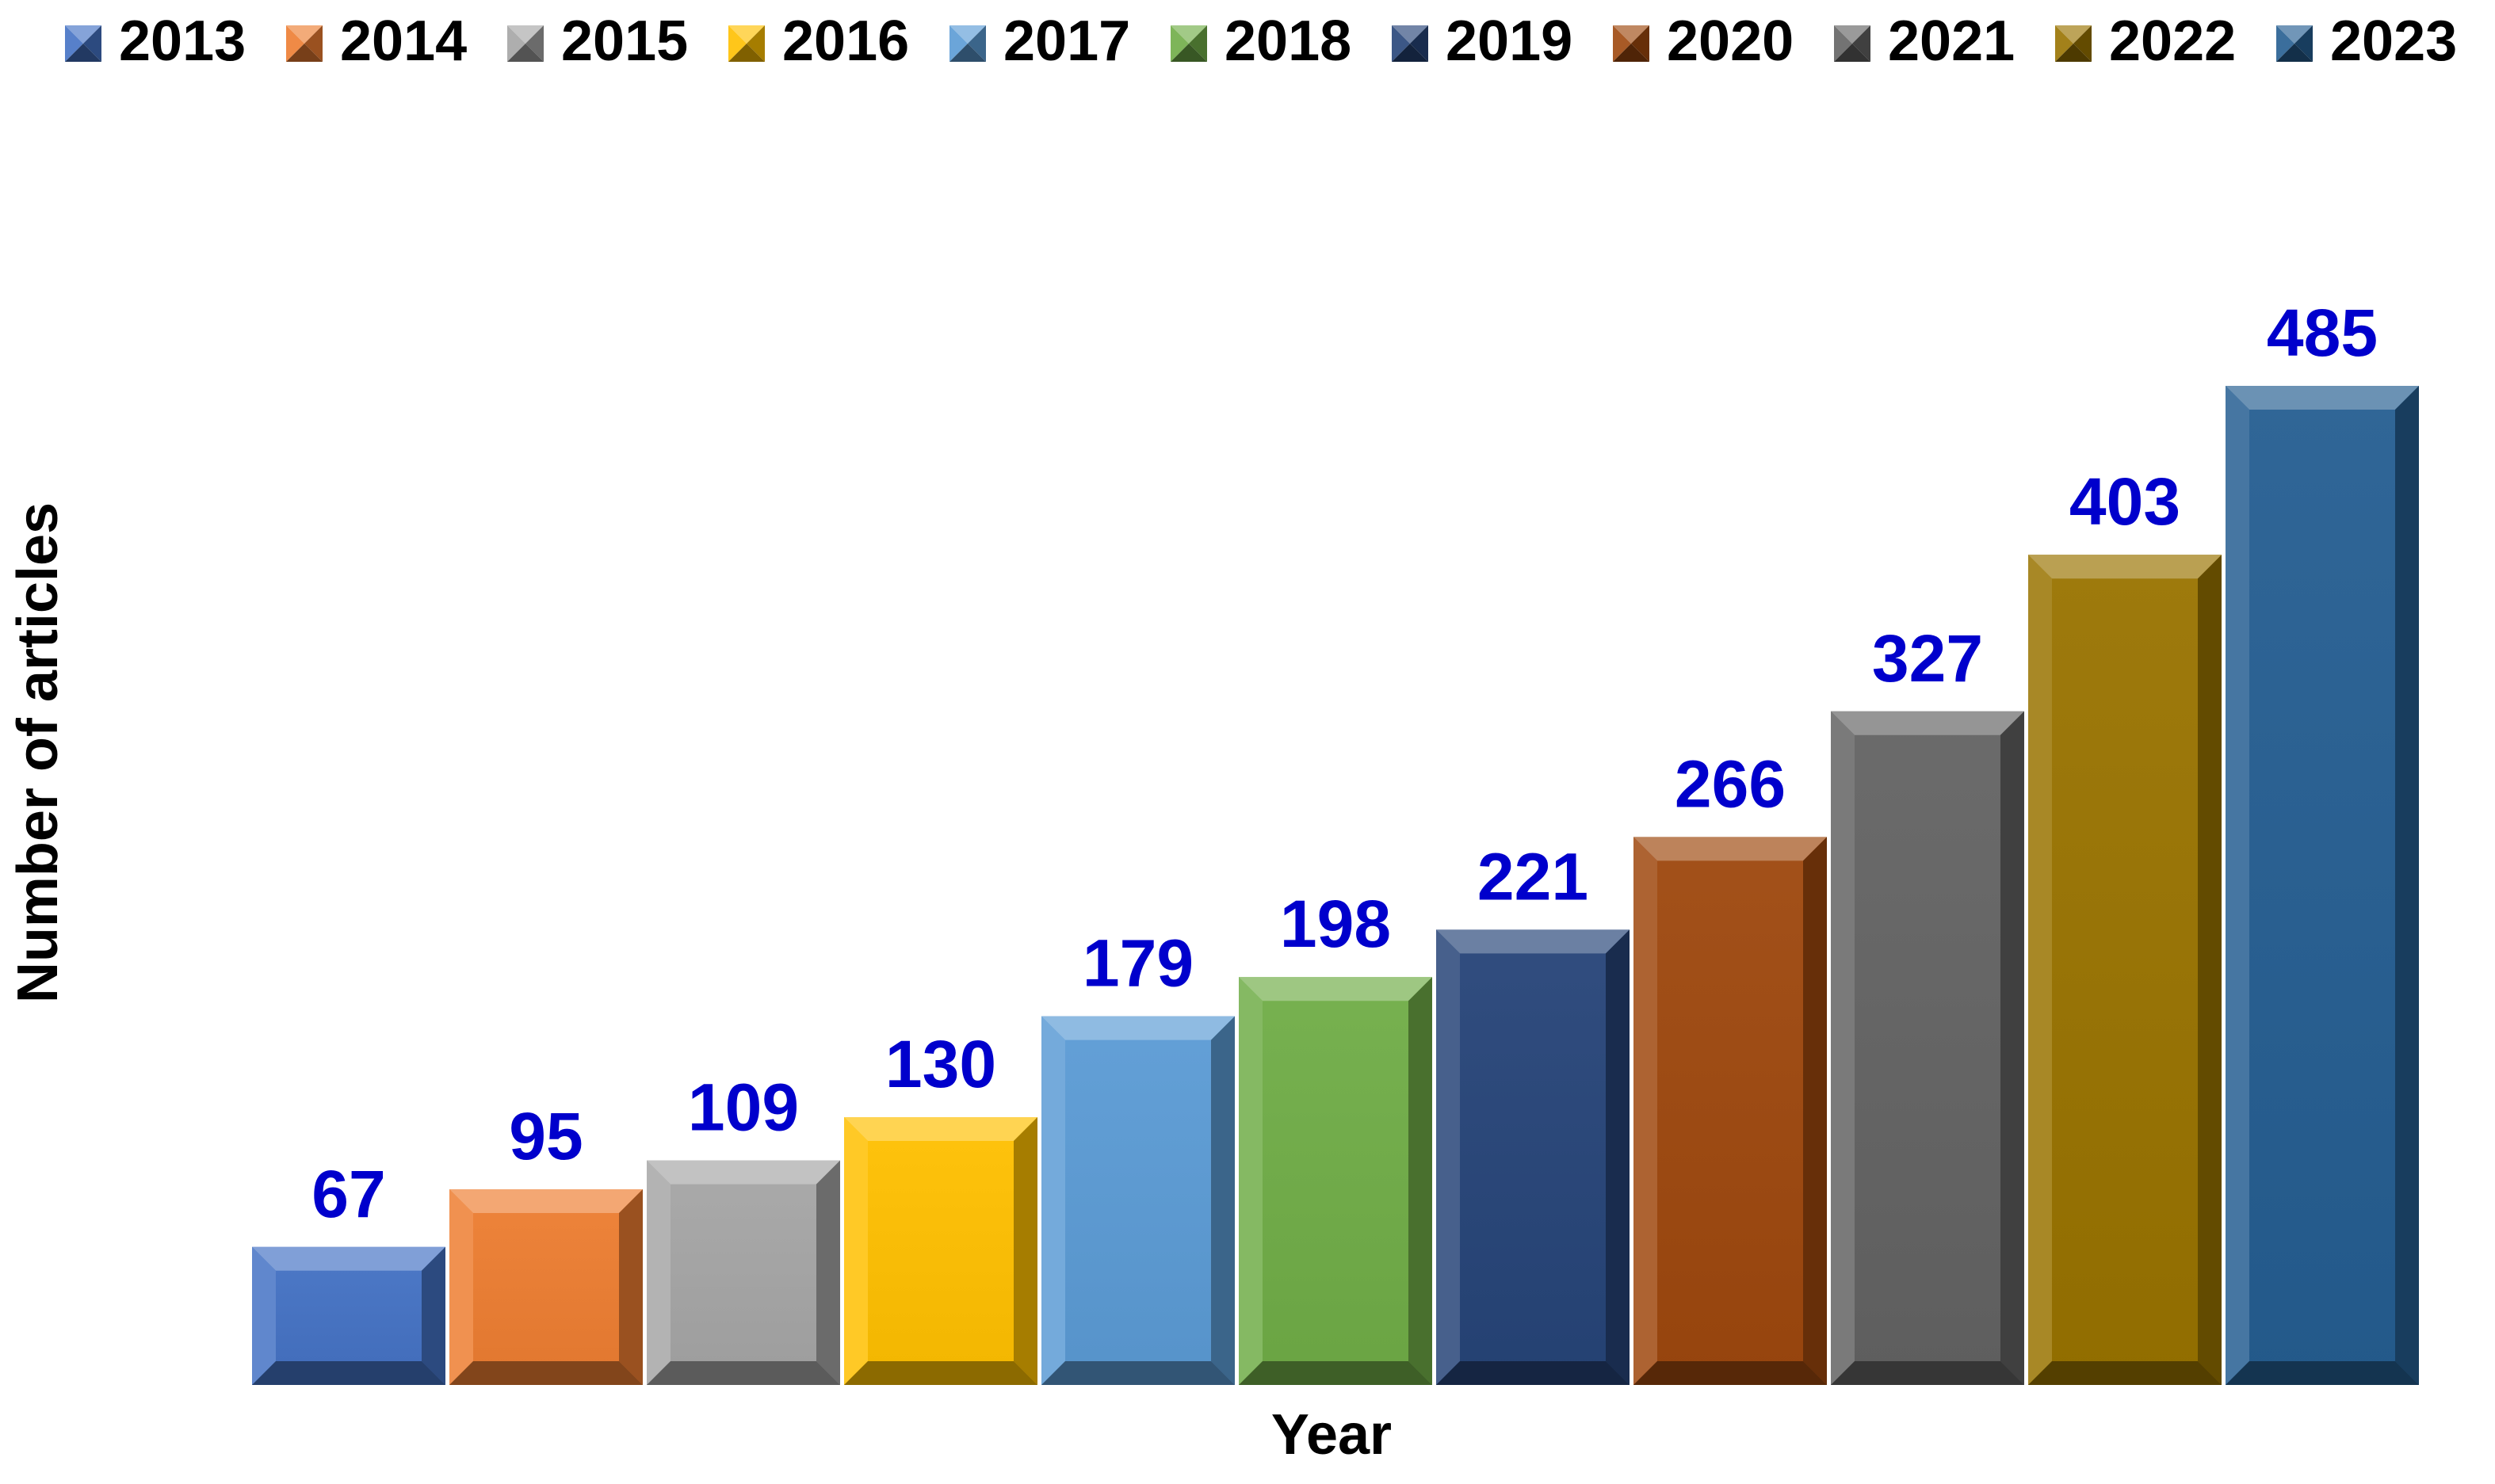  What do you see at coordinates (348, 1315) in the screenshot?
I see `bar-2013` at bounding box center [348, 1315].